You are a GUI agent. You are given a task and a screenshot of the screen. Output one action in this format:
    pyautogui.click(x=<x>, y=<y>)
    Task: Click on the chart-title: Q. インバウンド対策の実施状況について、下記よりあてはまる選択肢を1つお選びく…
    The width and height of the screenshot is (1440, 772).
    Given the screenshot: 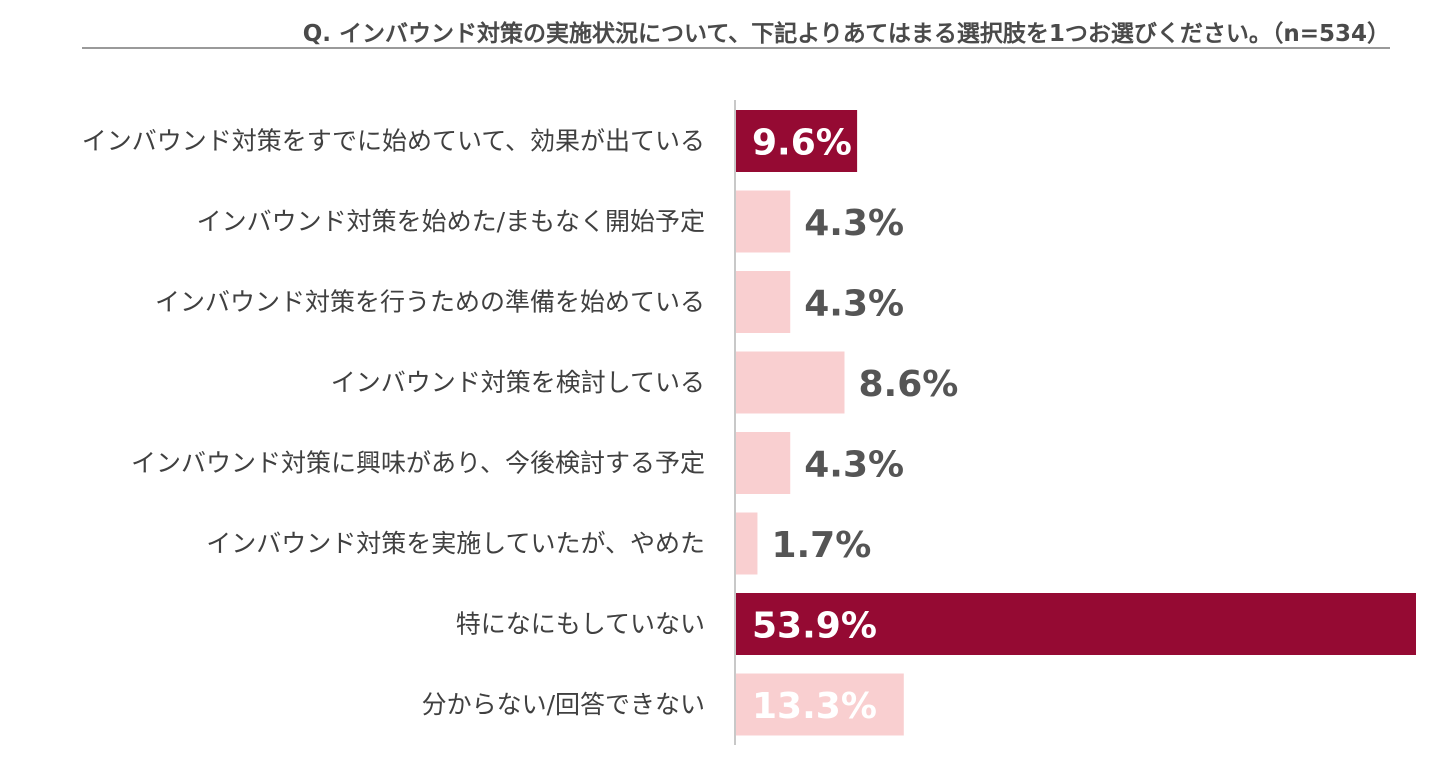 What is the action you would take?
    pyautogui.click(x=846, y=34)
    